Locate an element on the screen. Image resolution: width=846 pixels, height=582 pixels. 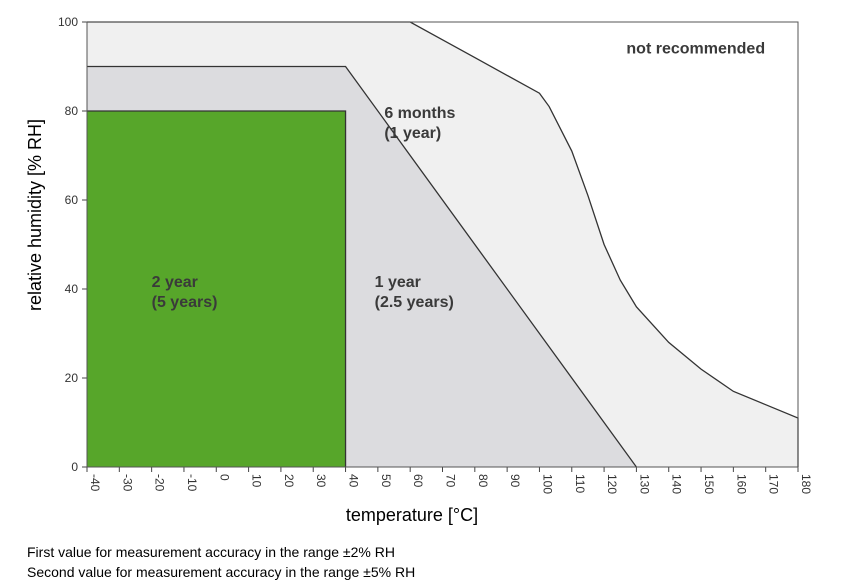
region-label-line1: 2 year is located at coordinates (175, 282).